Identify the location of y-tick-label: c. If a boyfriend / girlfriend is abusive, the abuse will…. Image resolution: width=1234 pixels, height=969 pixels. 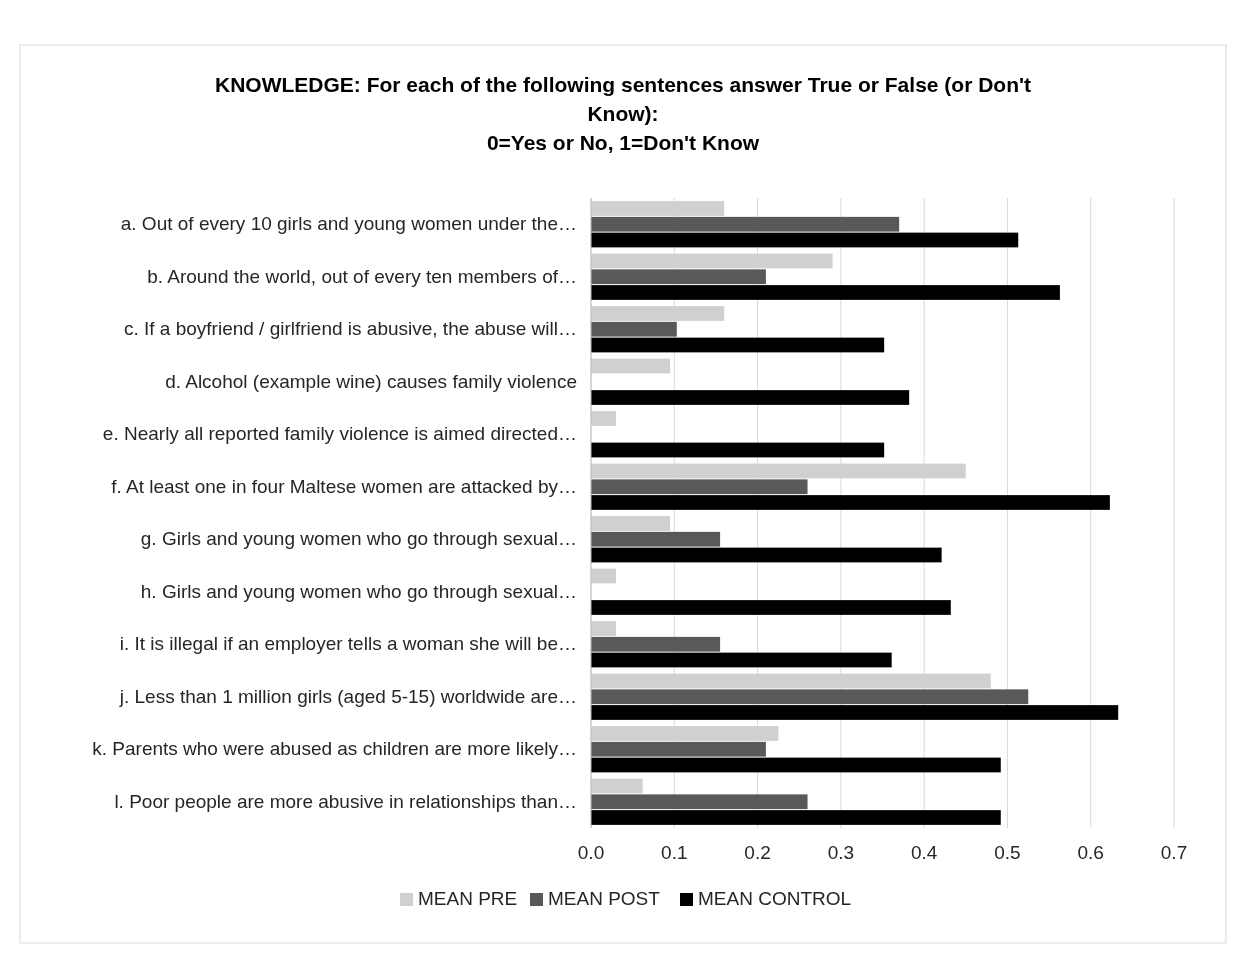
(350, 329).